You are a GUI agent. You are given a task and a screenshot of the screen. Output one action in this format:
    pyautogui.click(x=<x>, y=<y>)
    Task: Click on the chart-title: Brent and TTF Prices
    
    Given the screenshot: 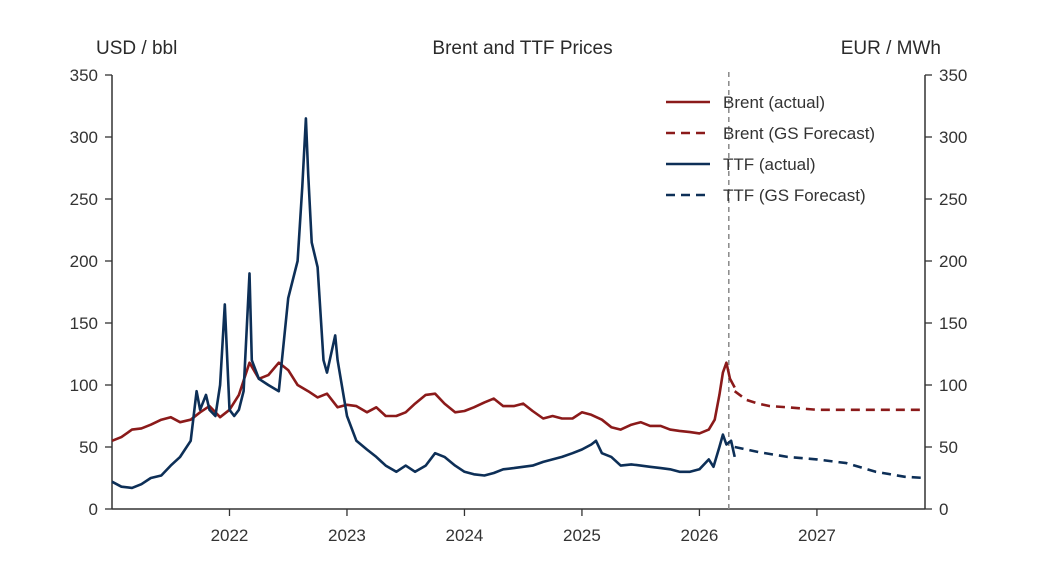 What is the action you would take?
    pyautogui.click(x=522, y=48)
    